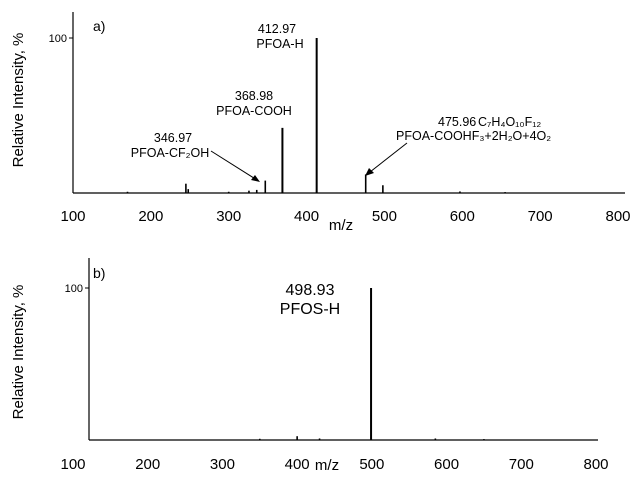 The width and height of the screenshot is (633, 480). Describe the element at coordinates (457, 122) in the screenshot. I see `annotation-mz-475: 475.96` at that location.